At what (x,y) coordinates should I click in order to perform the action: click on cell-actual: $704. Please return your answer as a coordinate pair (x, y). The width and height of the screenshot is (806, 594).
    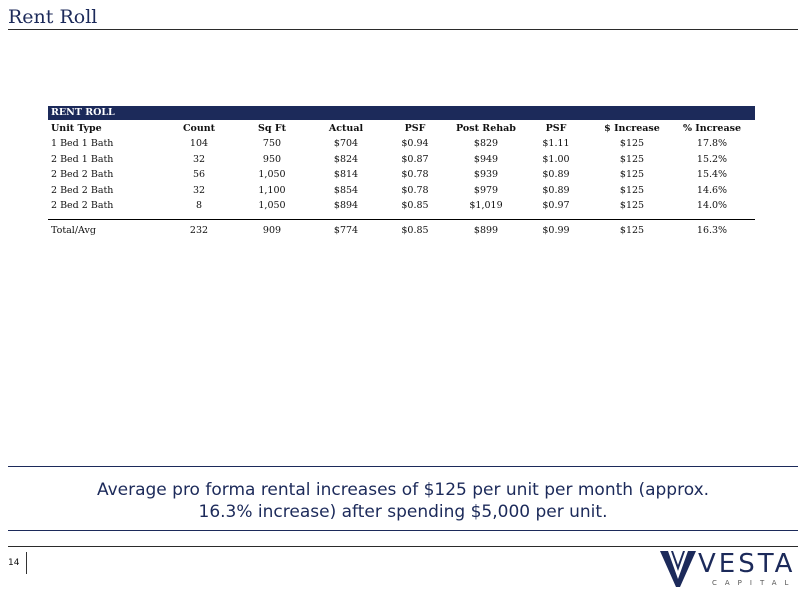
    Looking at the image, I should click on (346, 144).